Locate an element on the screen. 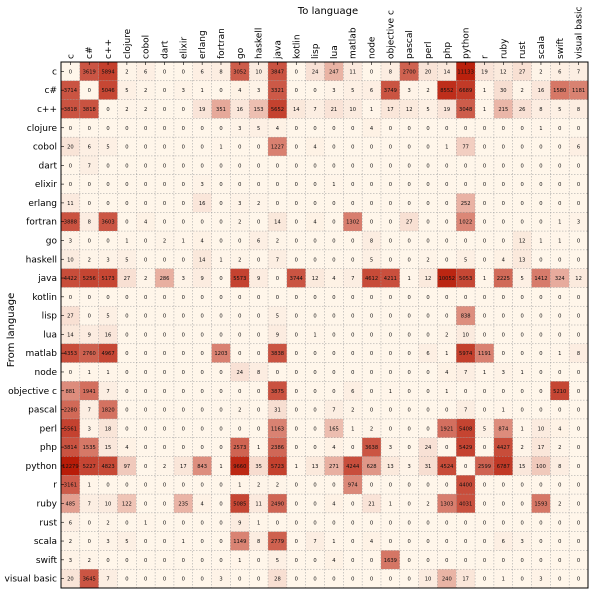 This screenshot has width=600, height=604. cell-value-label: 4524 is located at coordinates (447, 467).